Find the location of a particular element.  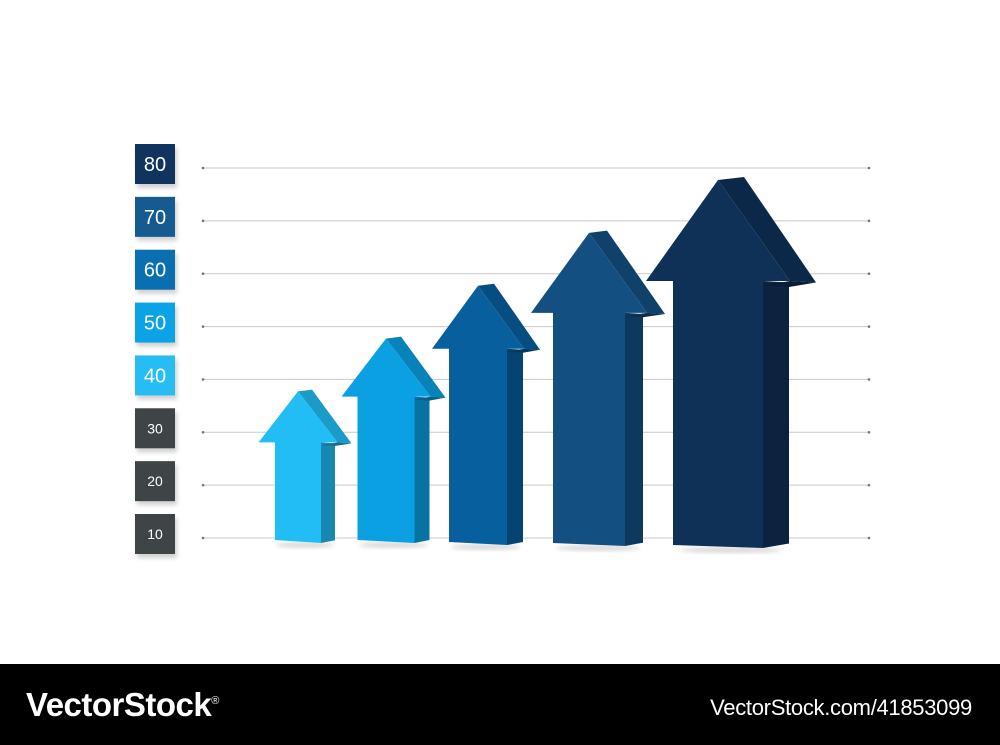

tick-label: 80 is located at coordinates (155, 165).